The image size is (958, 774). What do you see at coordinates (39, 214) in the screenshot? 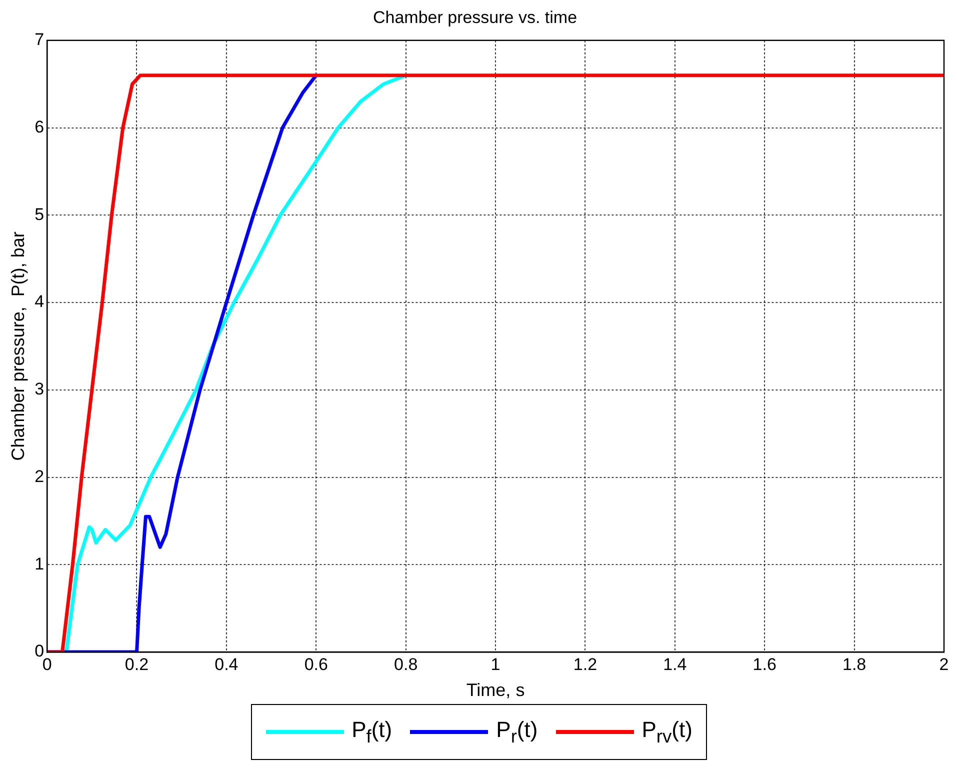
I see `y-tick-label: 5` at bounding box center [39, 214].